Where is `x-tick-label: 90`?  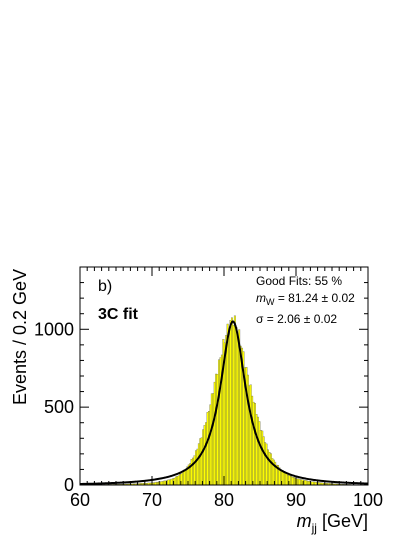 x-tick-label: 90 is located at coordinates (296, 500).